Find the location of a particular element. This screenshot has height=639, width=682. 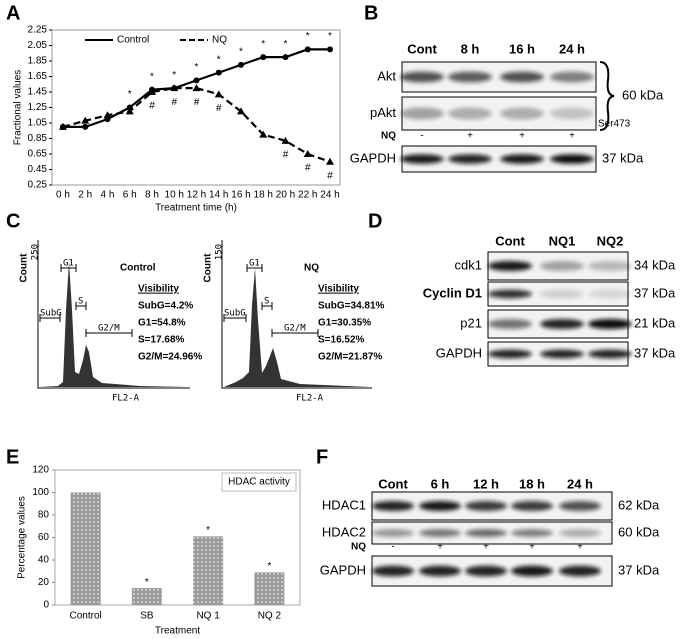

x-tick-label: 2 h is located at coordinates (85, 195).